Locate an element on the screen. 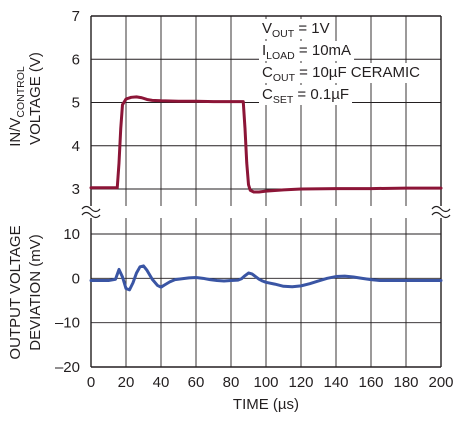 The image size is (458, 426). annotation-text: VOUT = 1V is located at coordinates (296, 30).